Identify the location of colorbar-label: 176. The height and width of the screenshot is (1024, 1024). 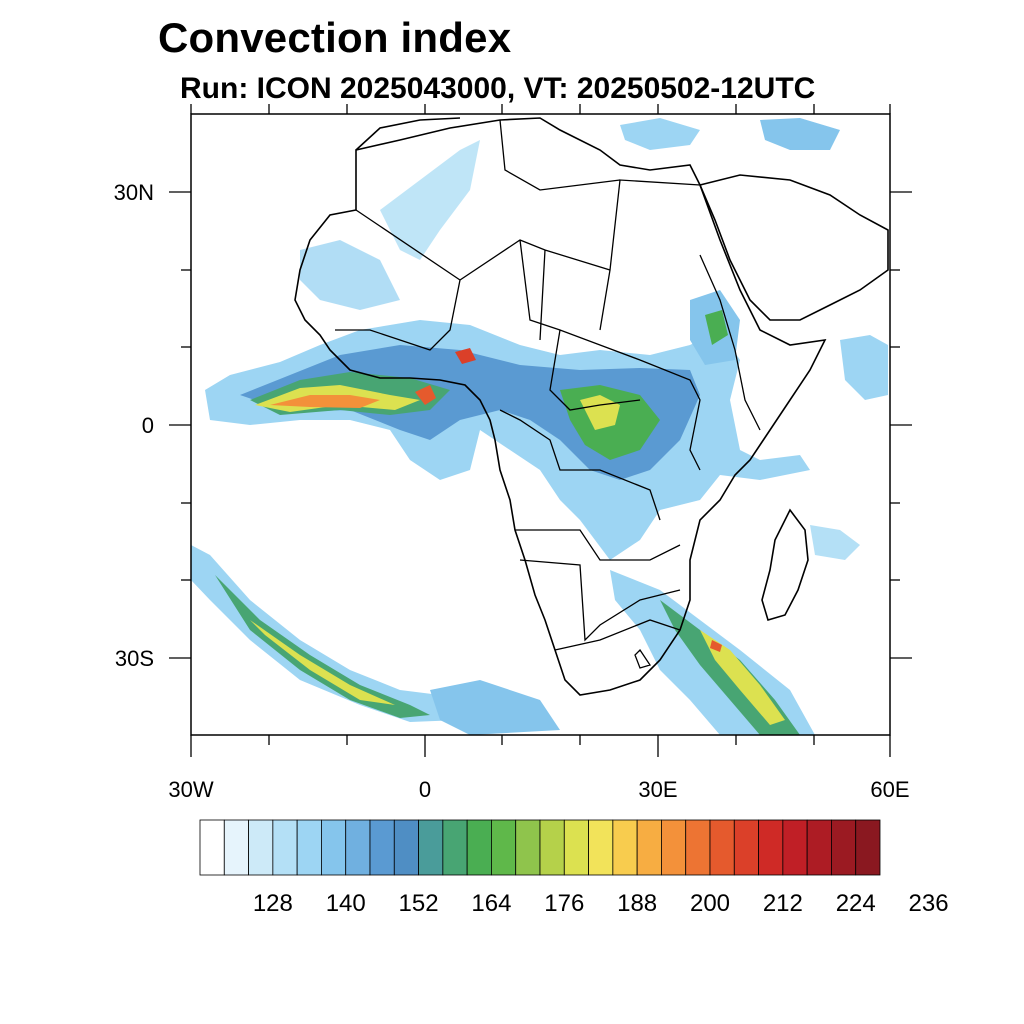
(564, 903).